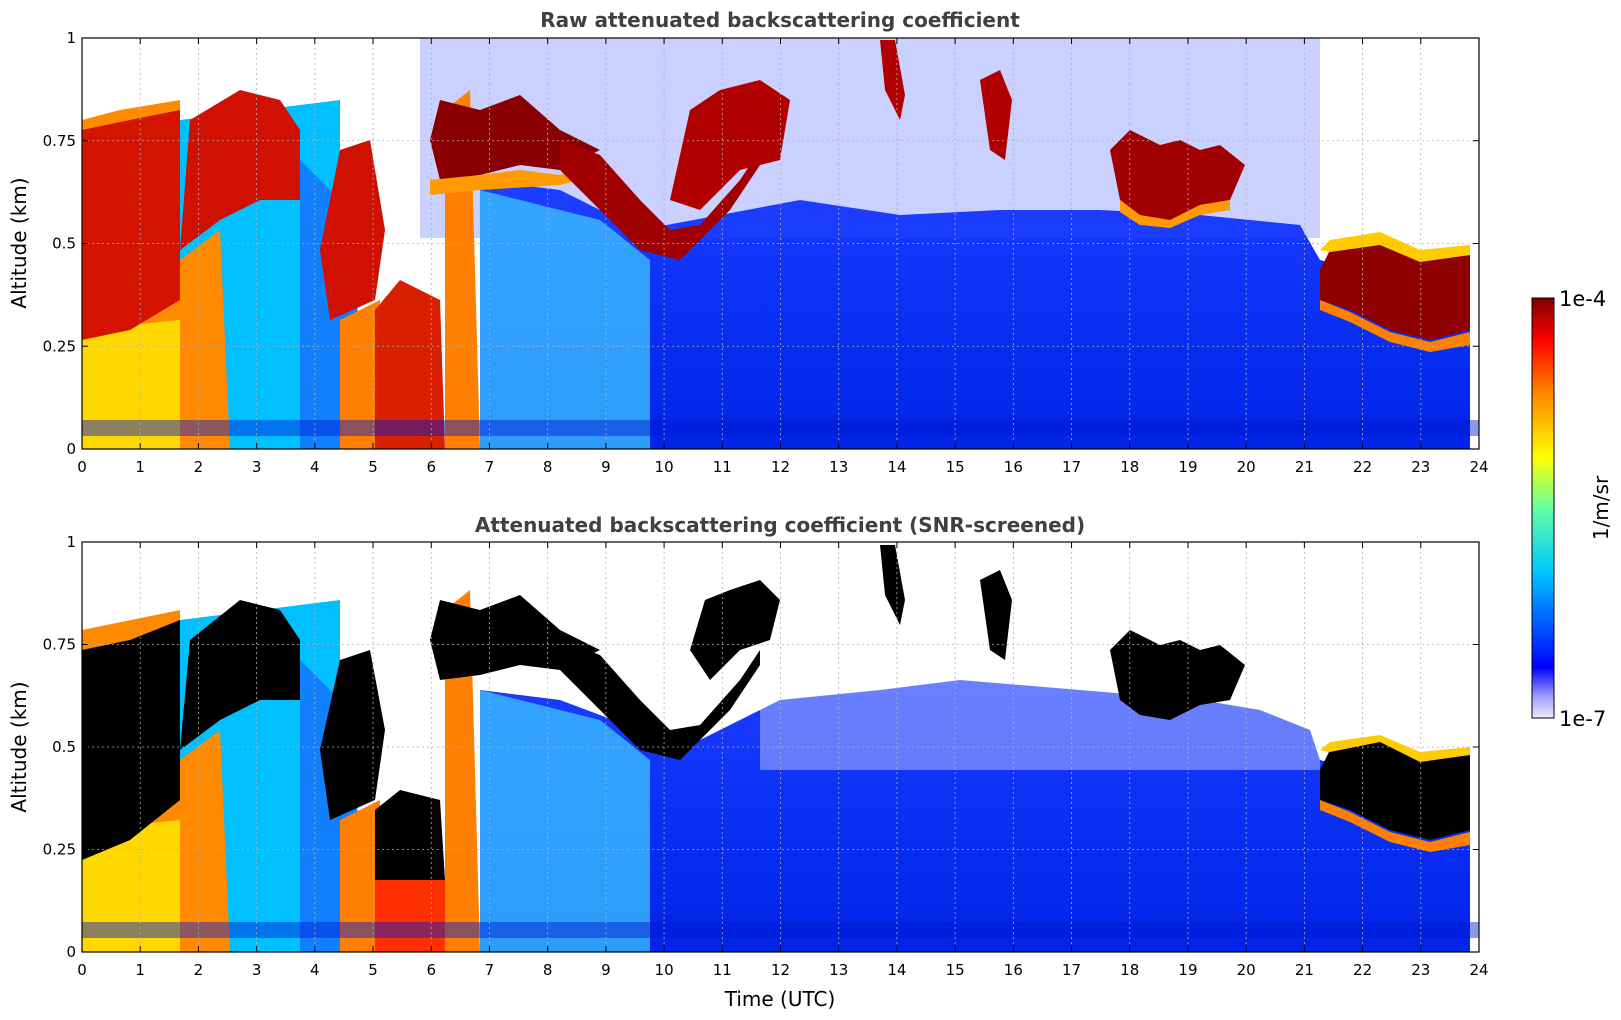 The image size is (1621, 1020). What do you see at coordinates (780, 999) in the screenshot?
I see `panel-screened-xlabel: Time (UTC)` at bounding box center [780, 999].